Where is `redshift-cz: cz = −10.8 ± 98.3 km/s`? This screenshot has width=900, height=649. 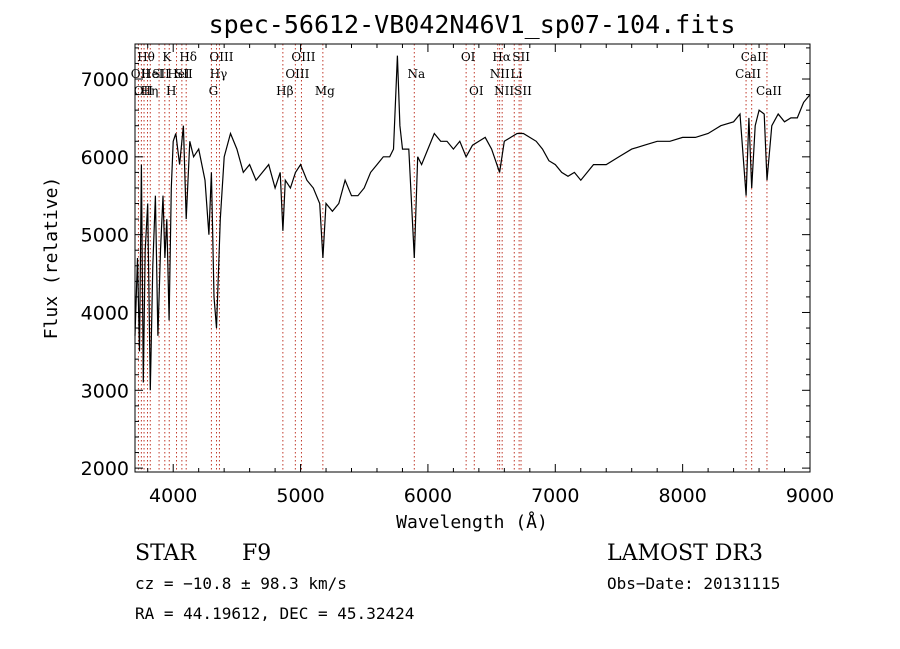
redshift-cz: cz = −10.8 ± 98.3 km/s is located at coordinates (241, 583).